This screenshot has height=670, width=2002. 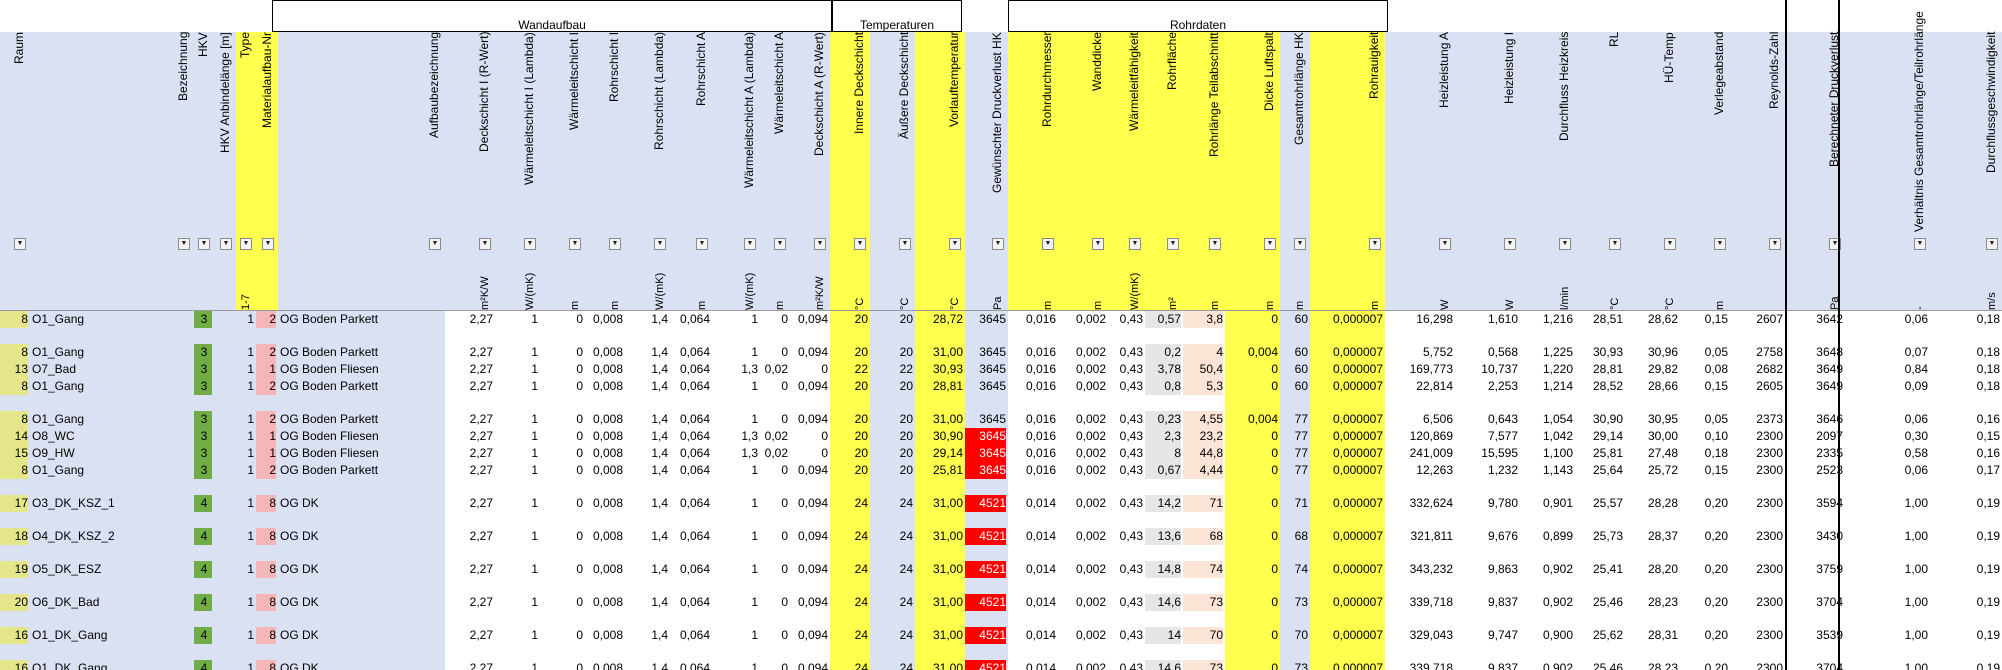 What do you see at coordinates (947, 386) in the screenshot?
I see `cell-vorlauf: 28,81` at bounding box center [947, 386].